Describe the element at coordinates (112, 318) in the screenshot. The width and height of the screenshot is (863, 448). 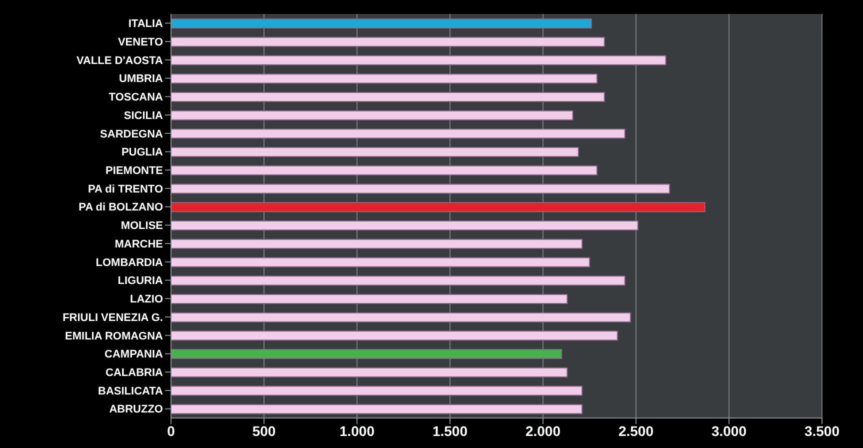
I see `y-tick-label: FRIULI VENEZIA G.` at that location.